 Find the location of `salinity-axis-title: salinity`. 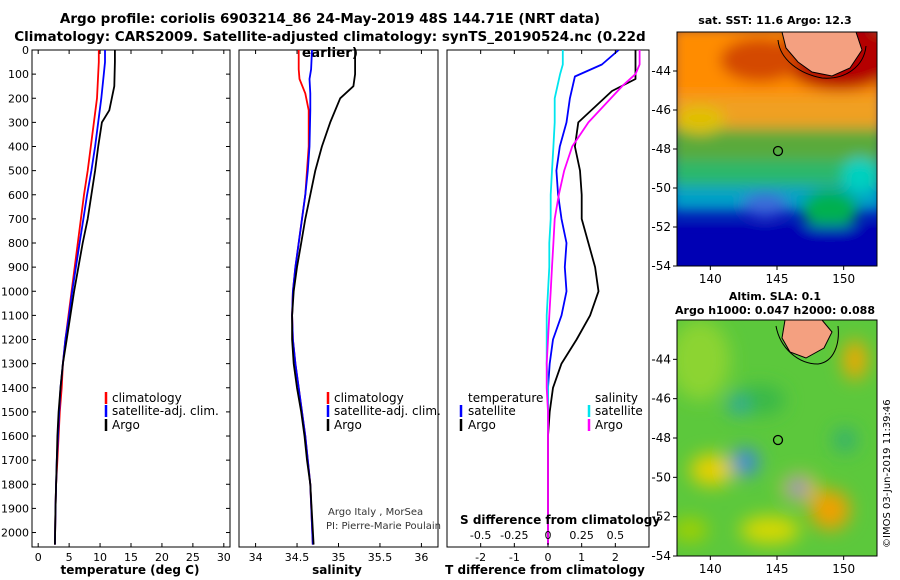

salinity-axis-title: salinity is located at coordinates (337, 570).